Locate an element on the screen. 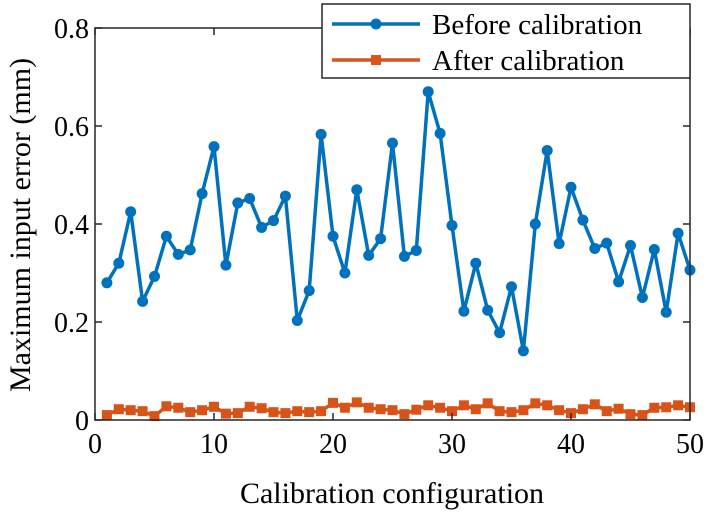  x-tick-label: 0 is located at coordinates (95, 444).